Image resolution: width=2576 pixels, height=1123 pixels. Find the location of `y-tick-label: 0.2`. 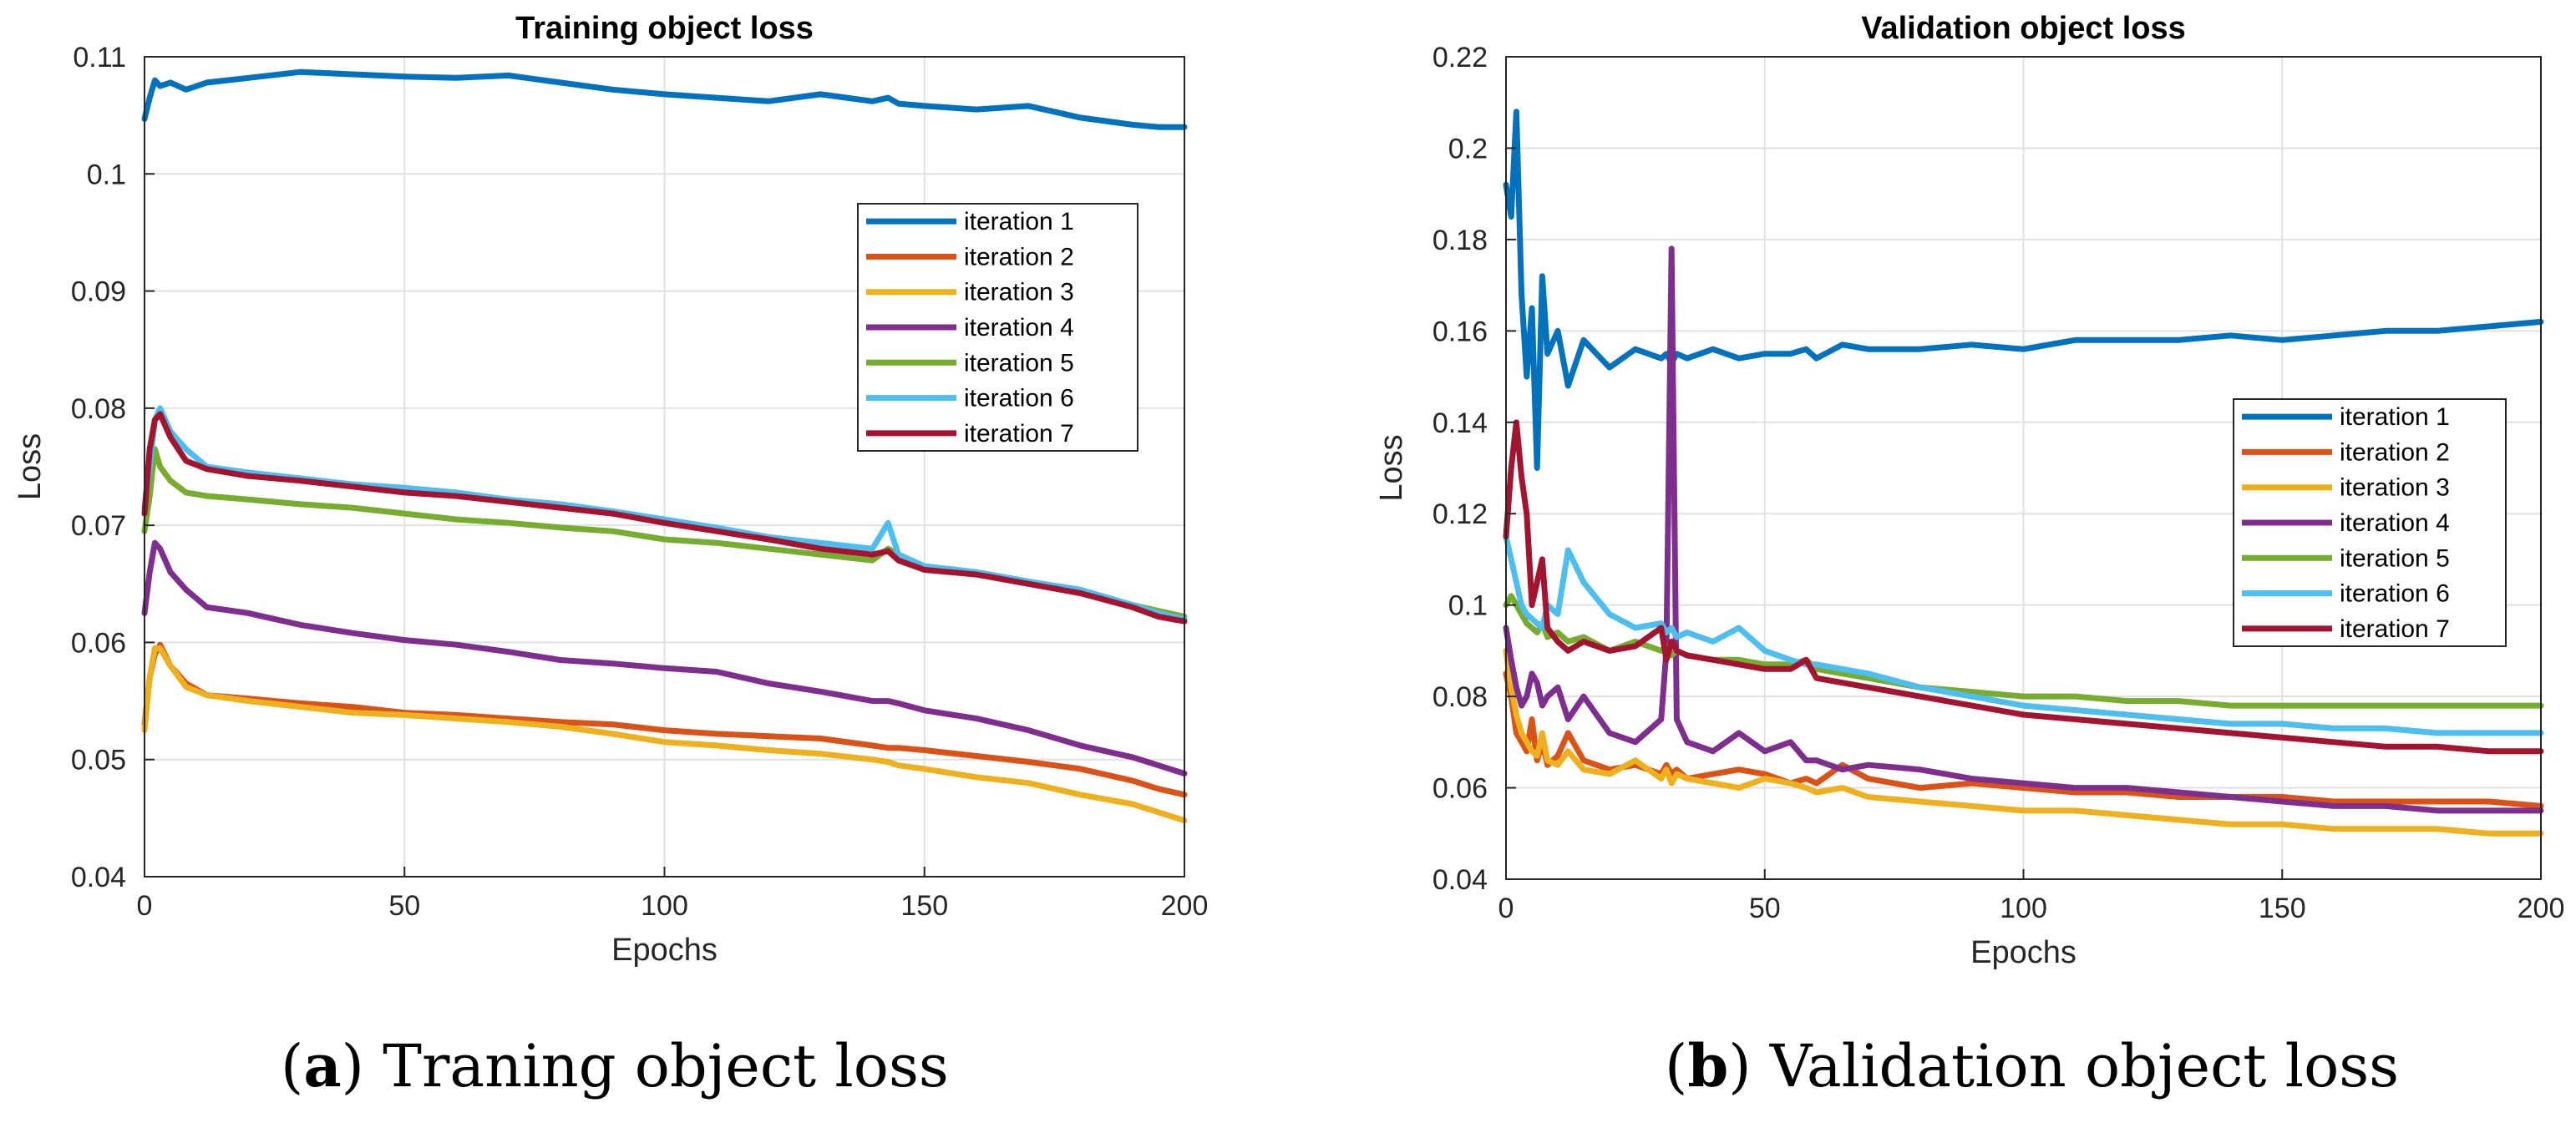

y-tick-label: 0.2 is located at coordinates (1468, 148).